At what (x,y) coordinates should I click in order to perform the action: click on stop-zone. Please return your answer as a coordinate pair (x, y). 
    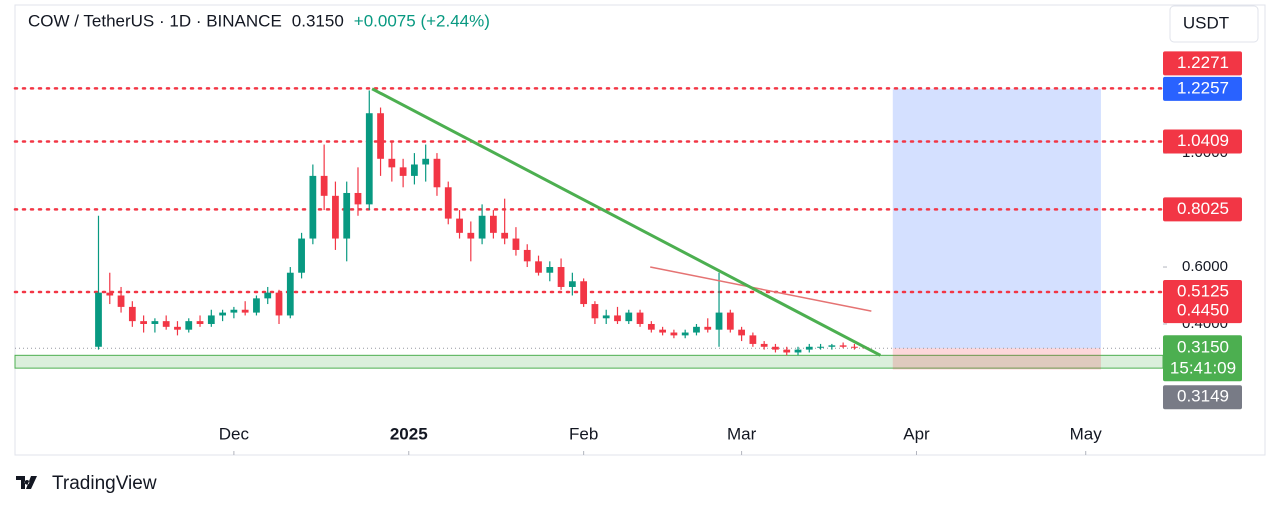
    Looking at the image, I should click on (996, 359).